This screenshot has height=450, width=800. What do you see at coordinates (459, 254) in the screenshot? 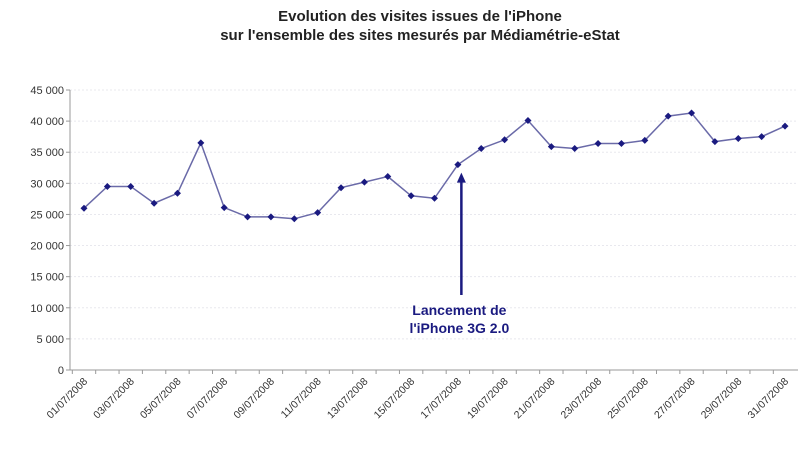
I see `launch-annotation: Lancement de l'iPhone 3G 2.0` at bounding box center [459, 254].